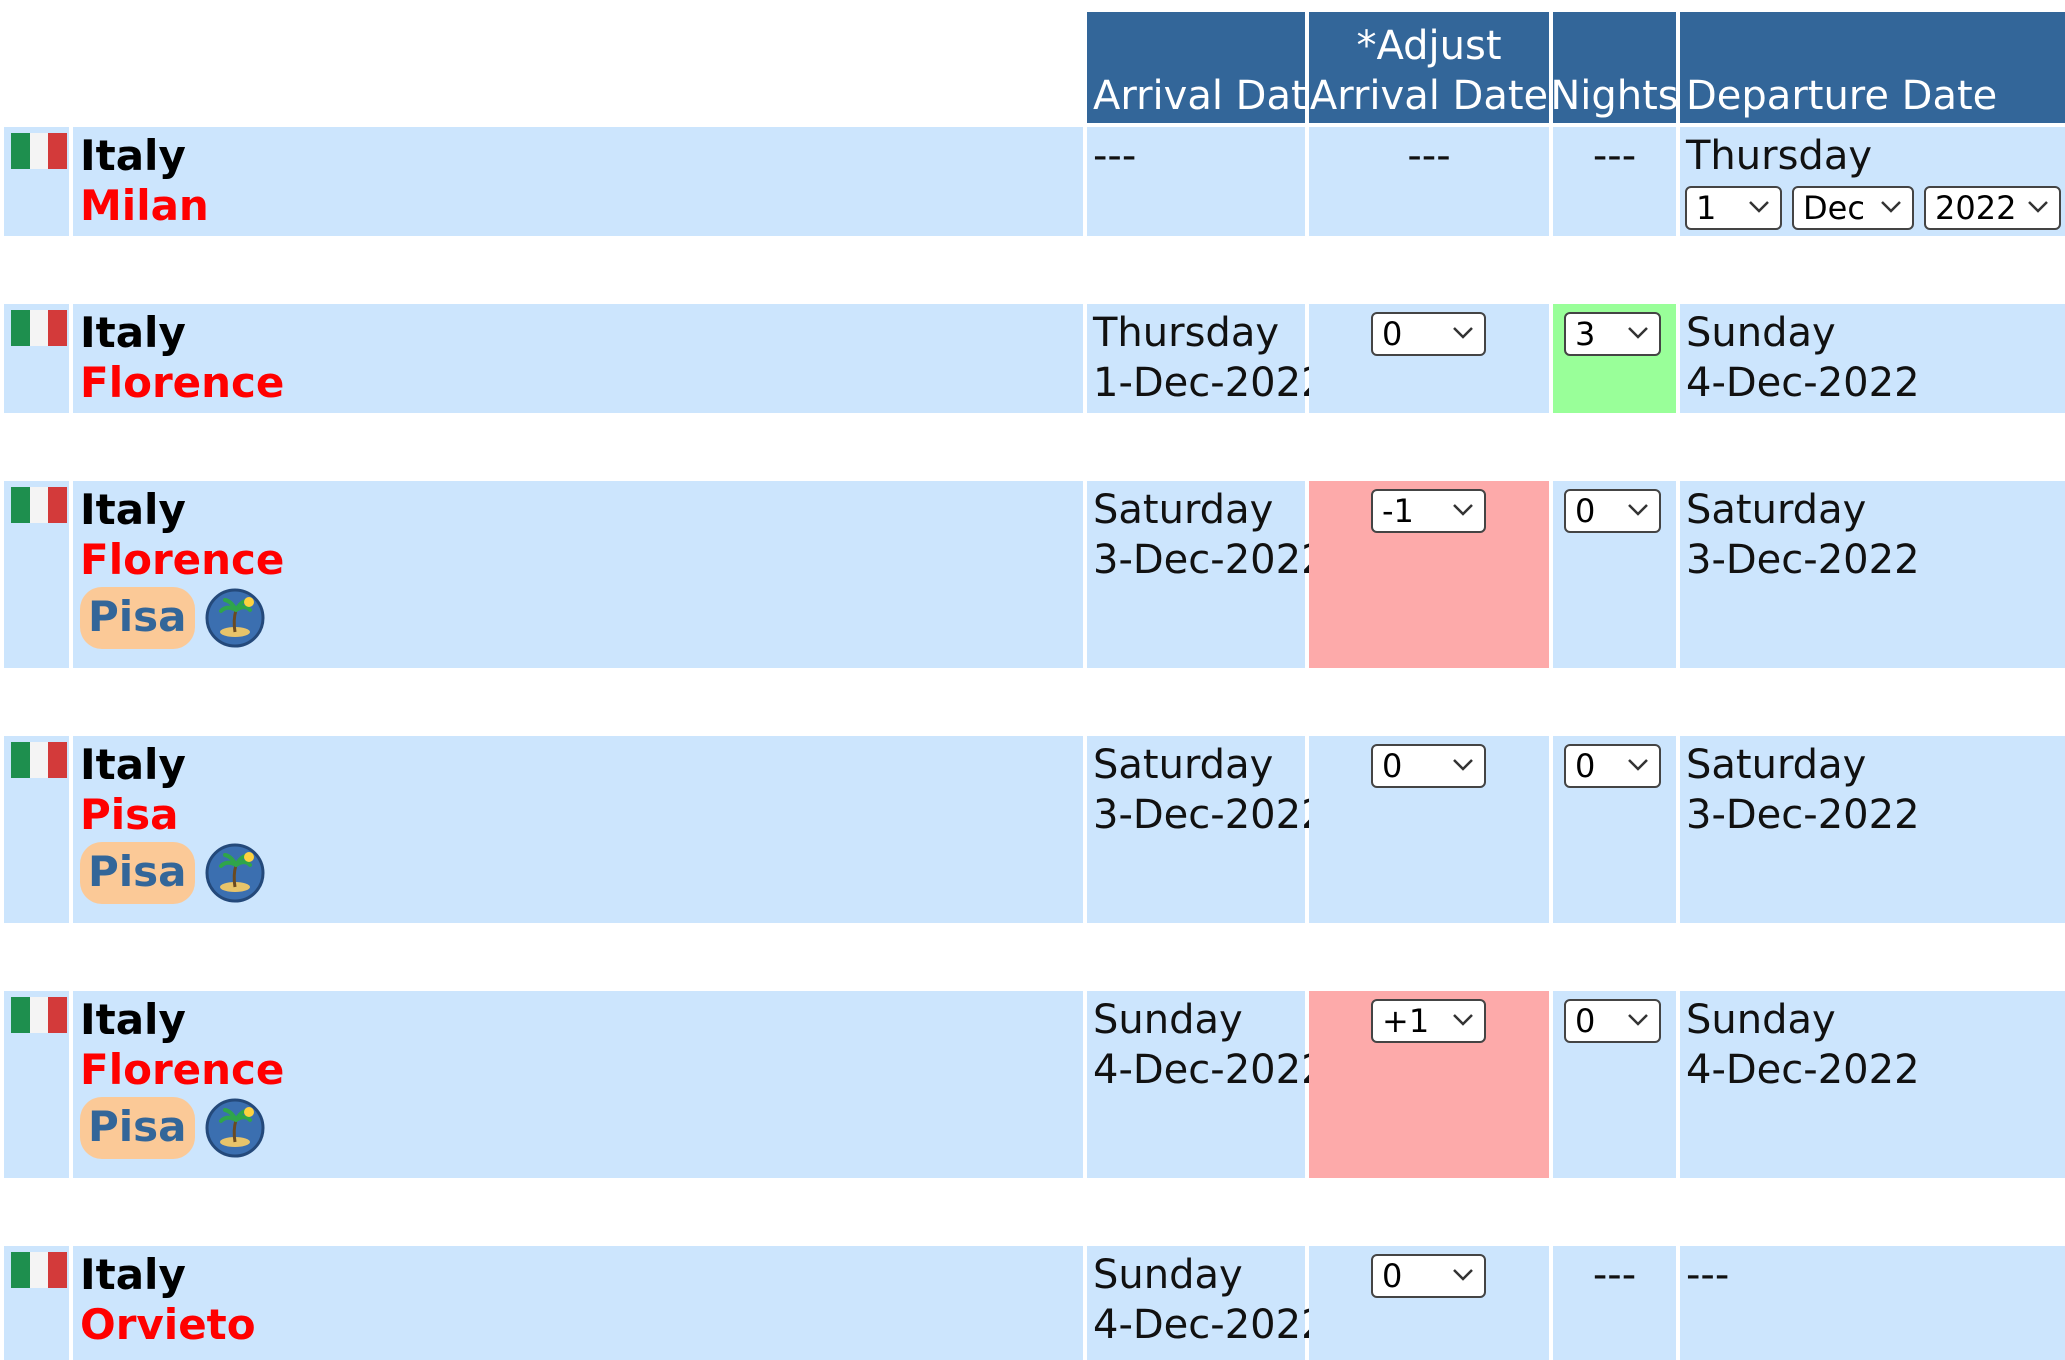 This screenshot has height=1360, width=2065. What do you see at coordinates (1428, 511) in the screenshot?
I see `adjust-arrival-select: -1` at bounding box center [1428, 511].